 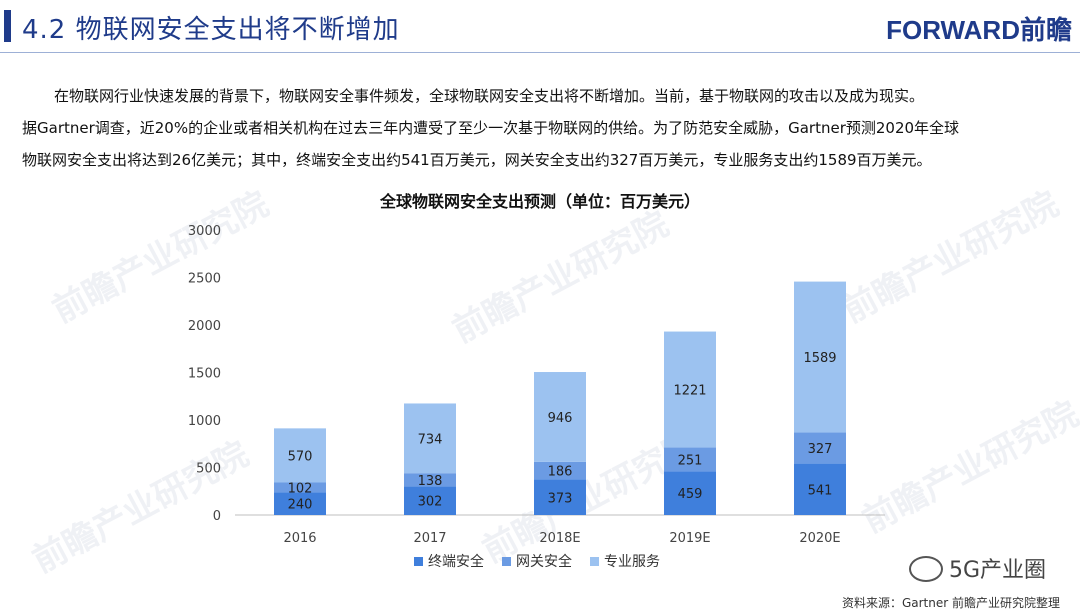 What do you see at coordinates (208, 469) in the screenshot?
I see `y-tick-label: 500` at bounding box center [208, 469].